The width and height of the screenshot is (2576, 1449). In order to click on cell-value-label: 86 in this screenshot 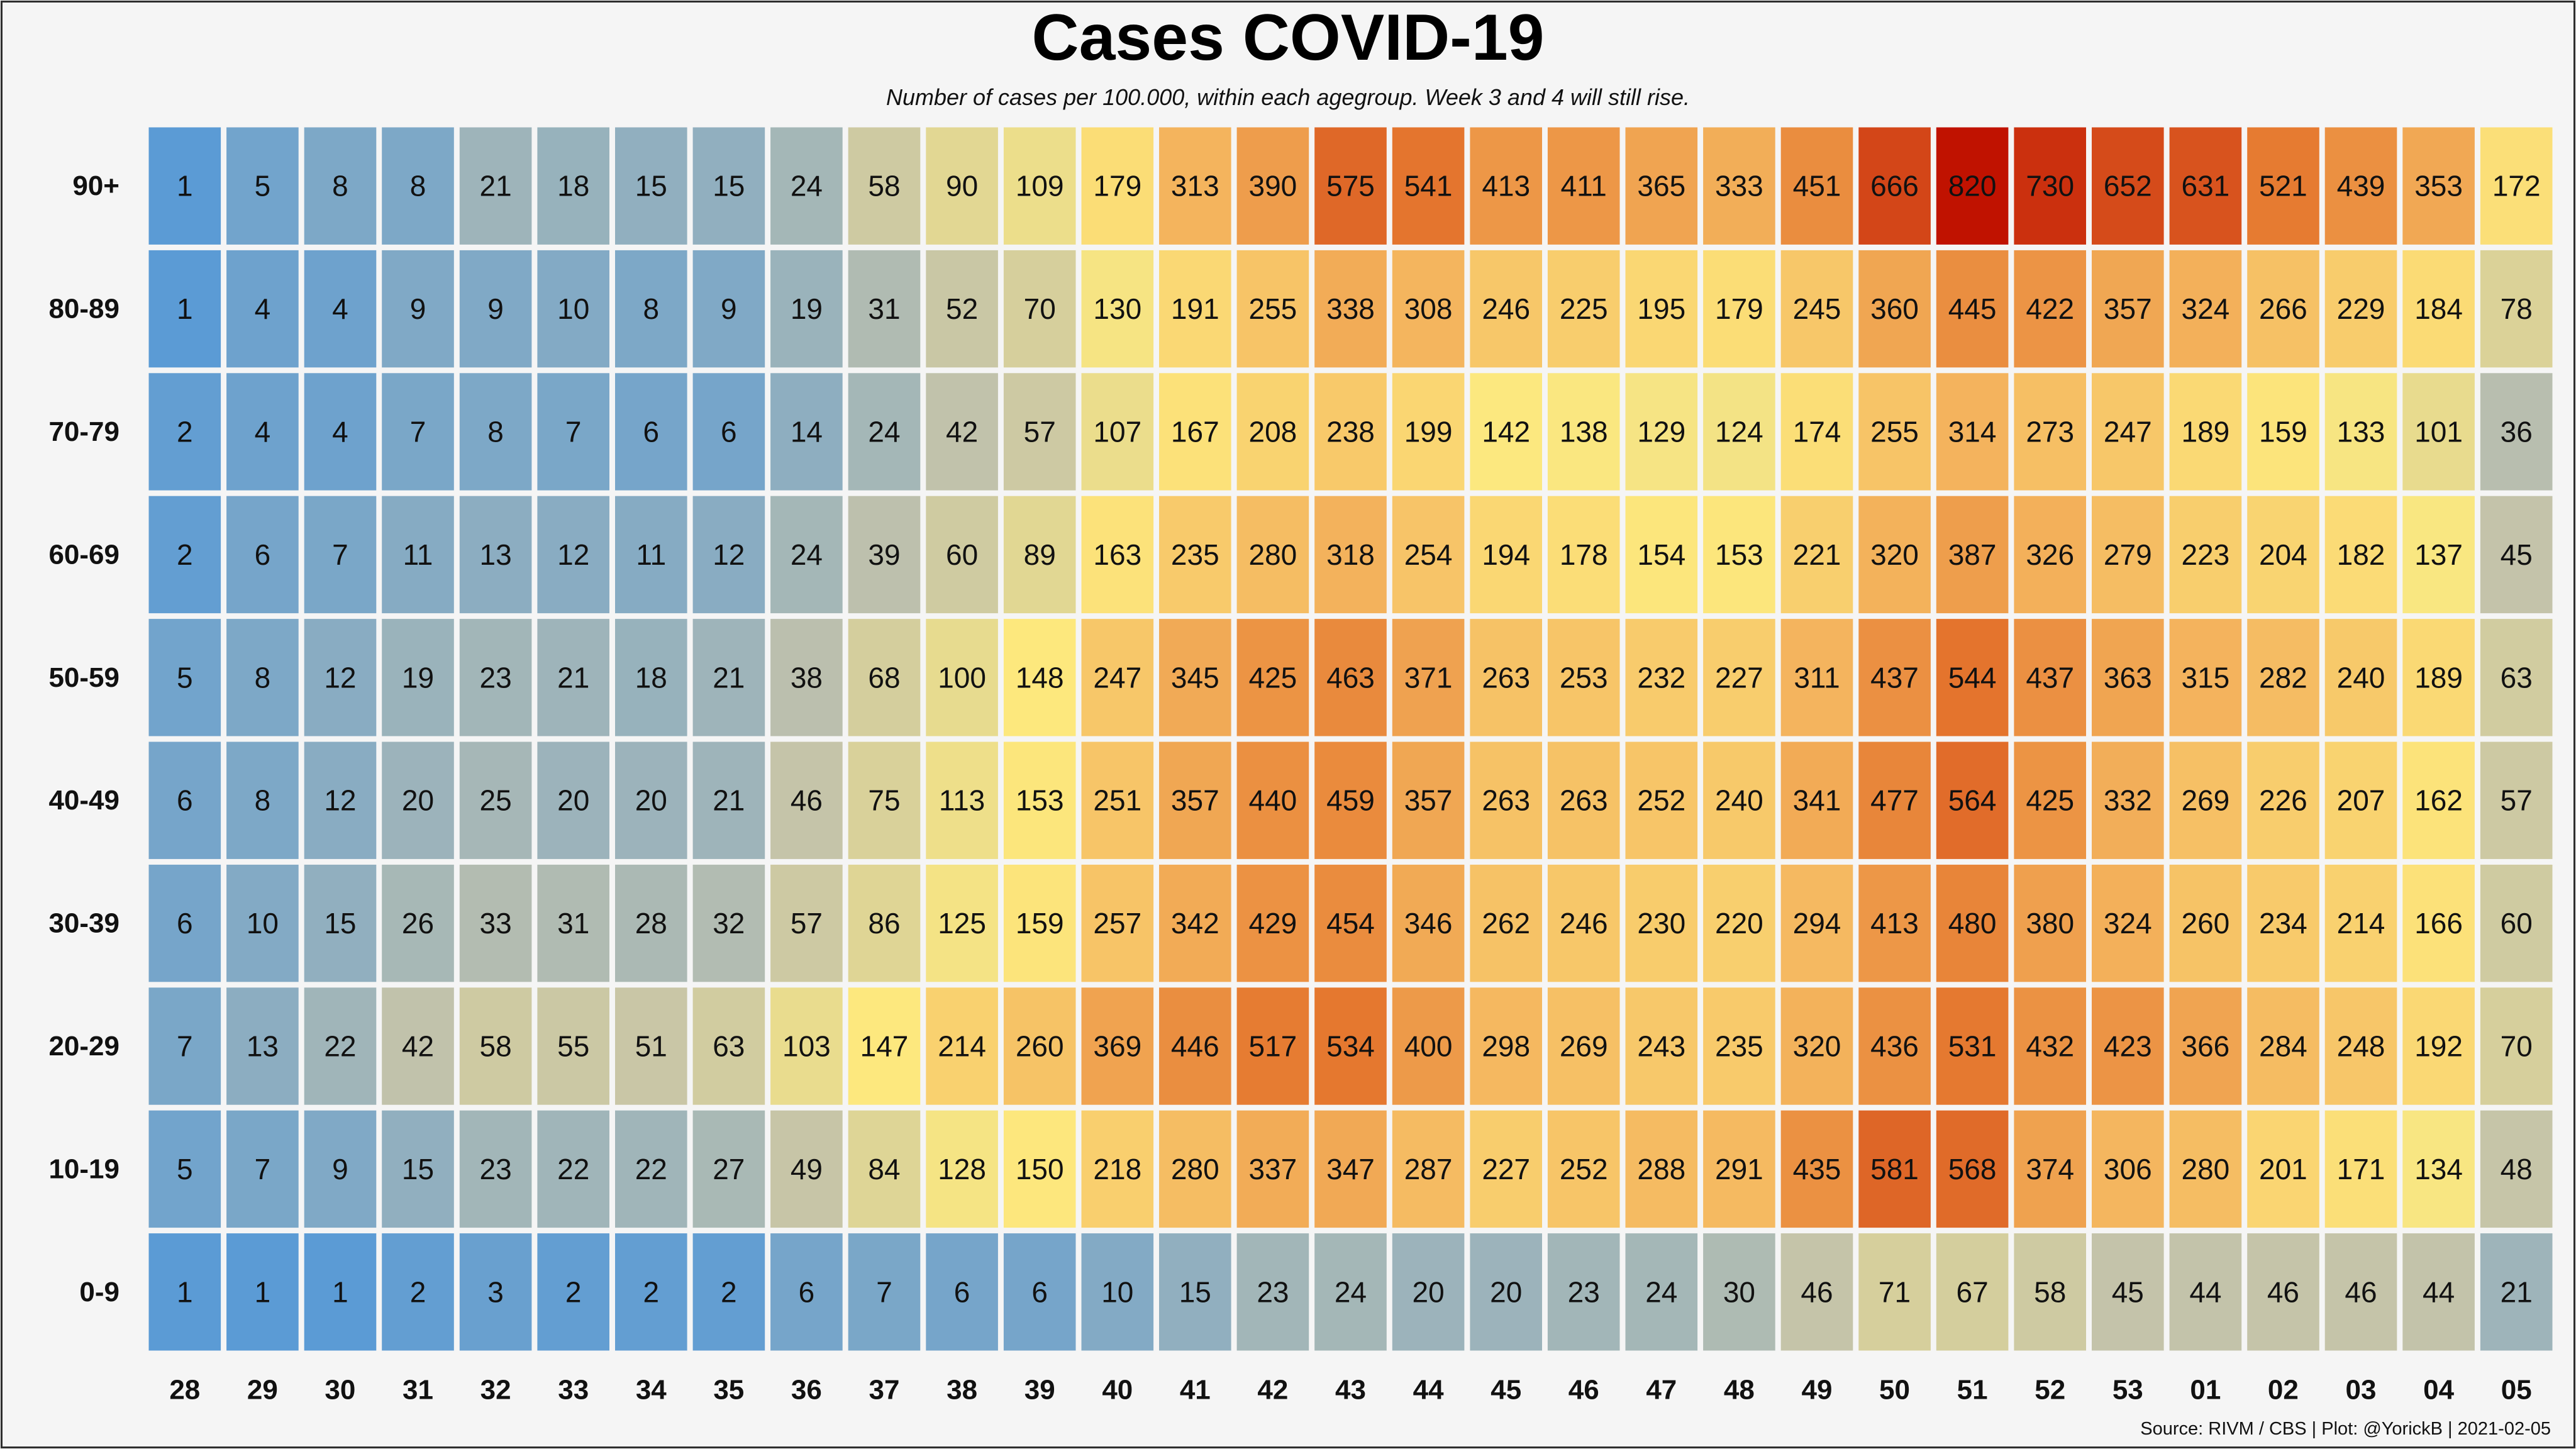, I will do `click(884, 923)`.